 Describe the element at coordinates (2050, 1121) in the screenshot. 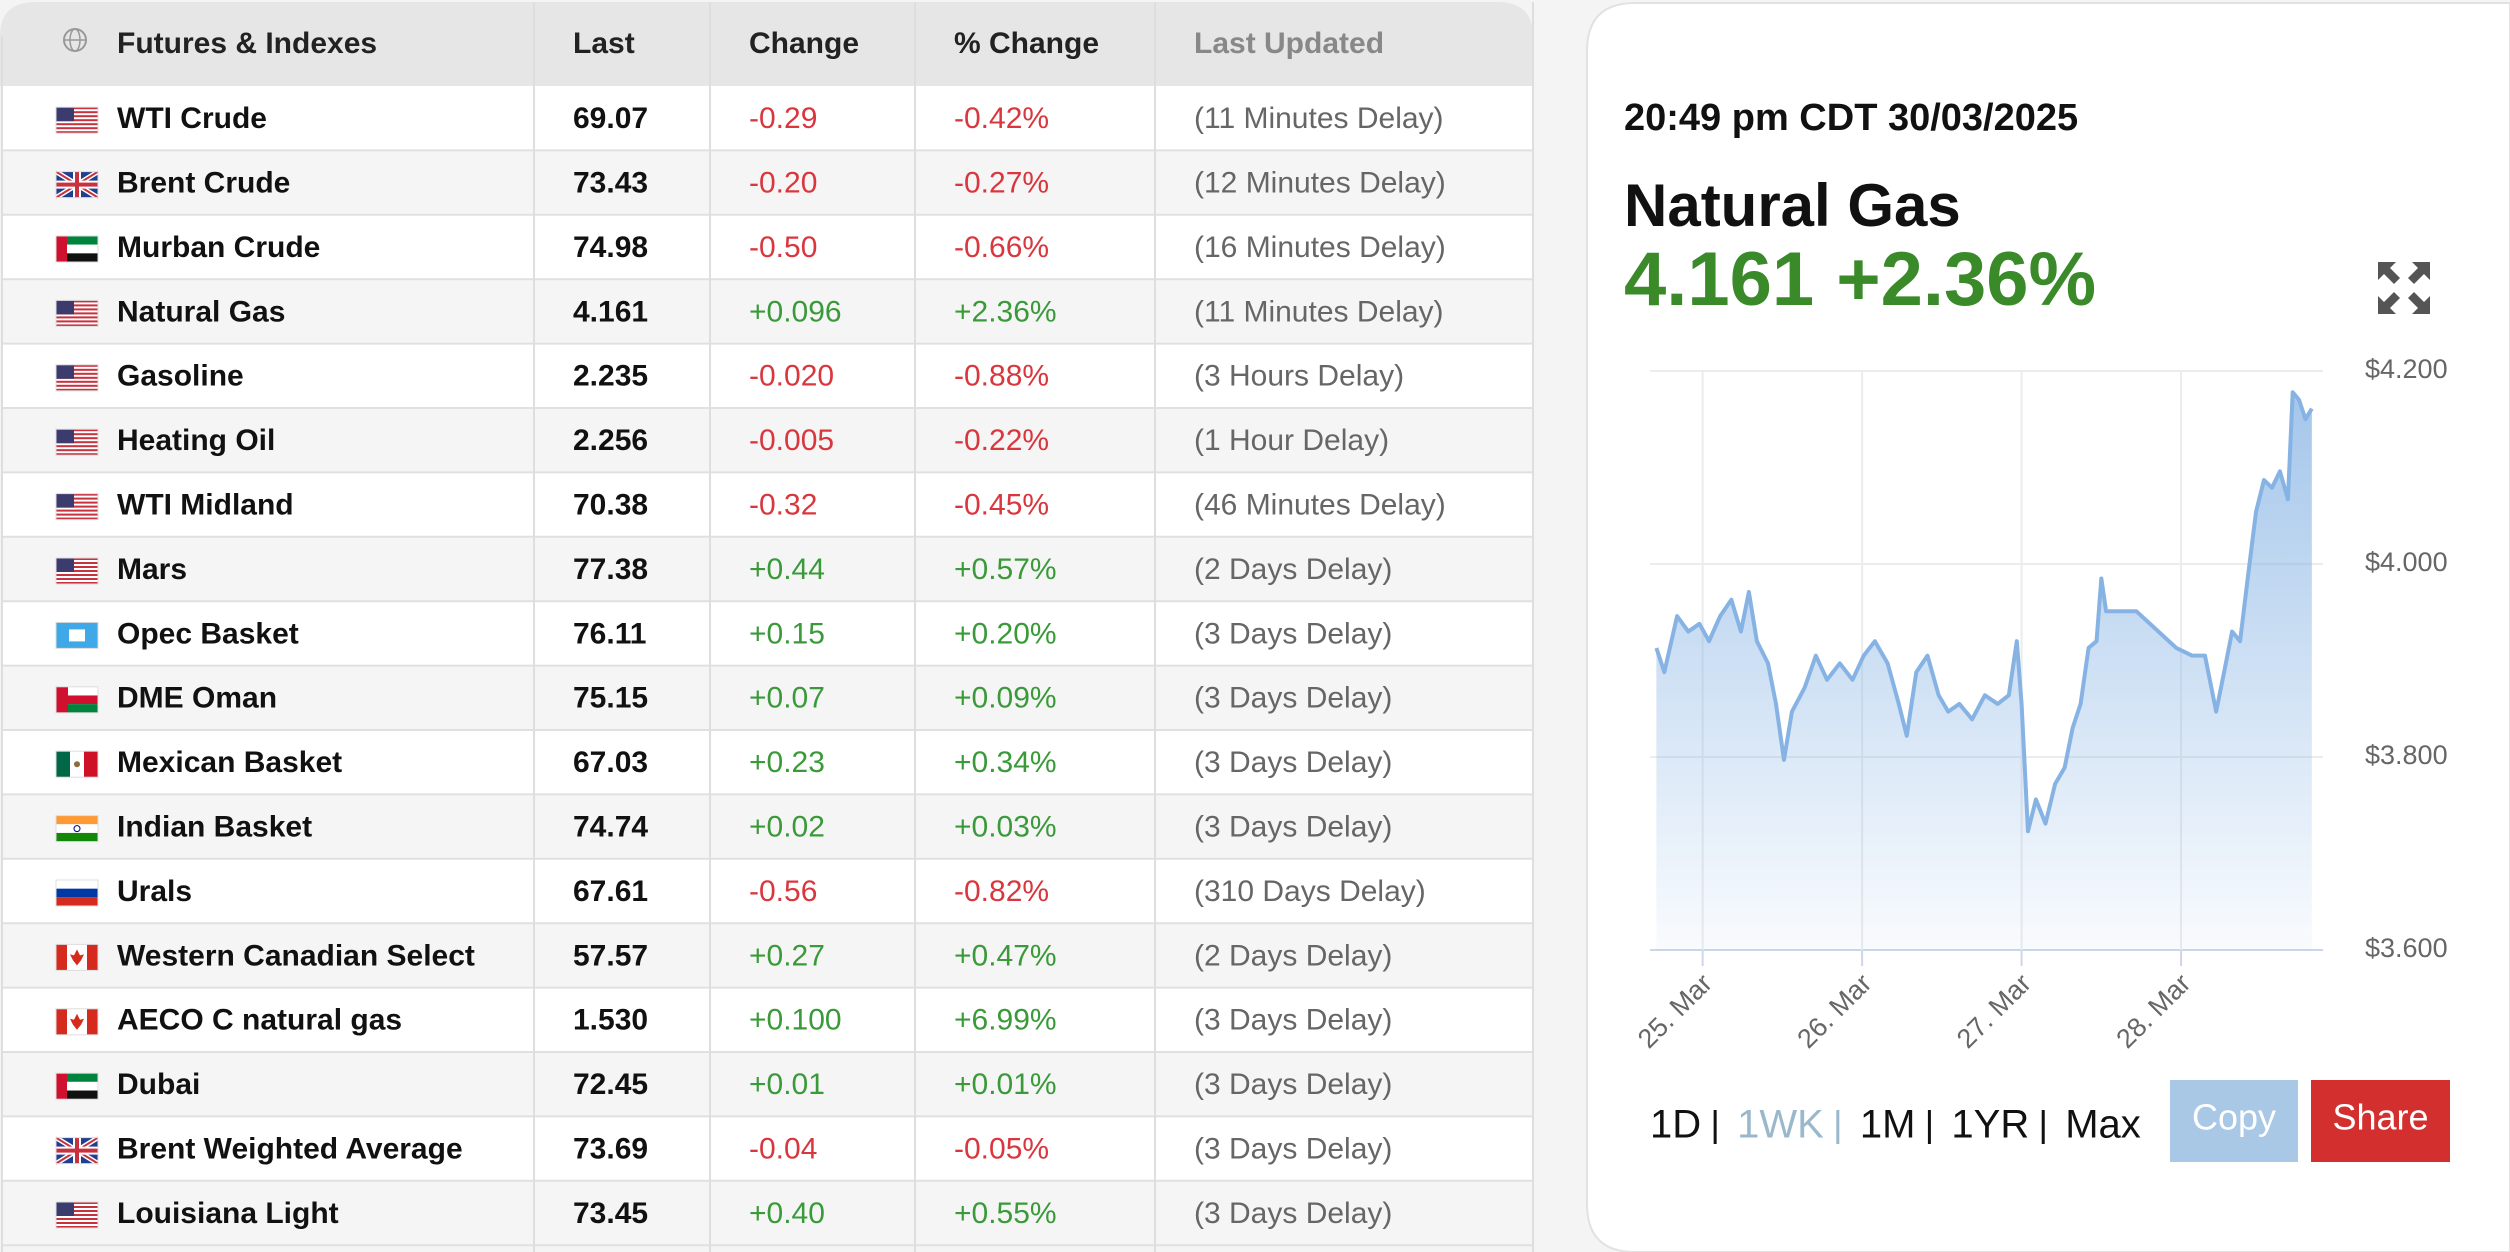

I see `chart-controls: 1D 1WK 1M 1YR Max Copy Share` at that location.